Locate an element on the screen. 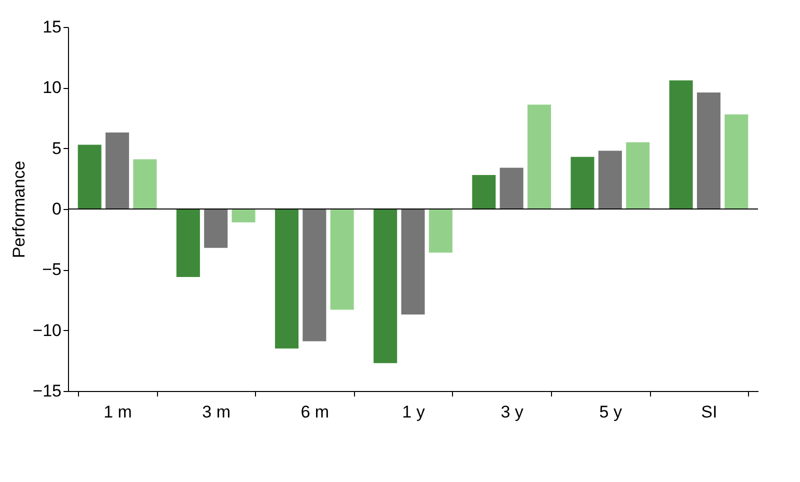 The width and height of the screenshot is (800, 482). y-axis-title: Performance is located at coordinates (19, 209).